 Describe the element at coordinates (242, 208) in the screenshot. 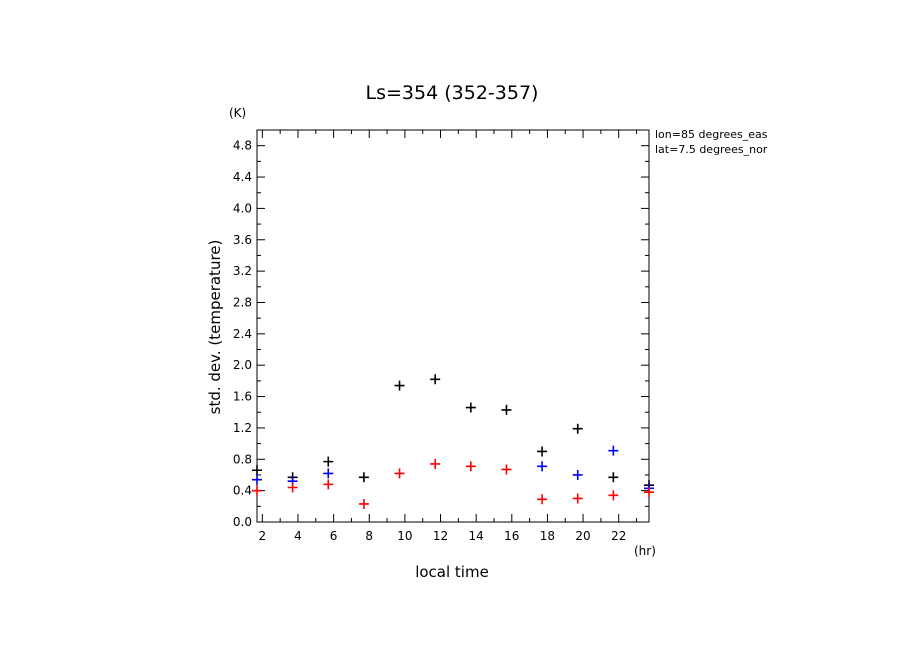

I see `y-tick-label: 4.0` at that location.